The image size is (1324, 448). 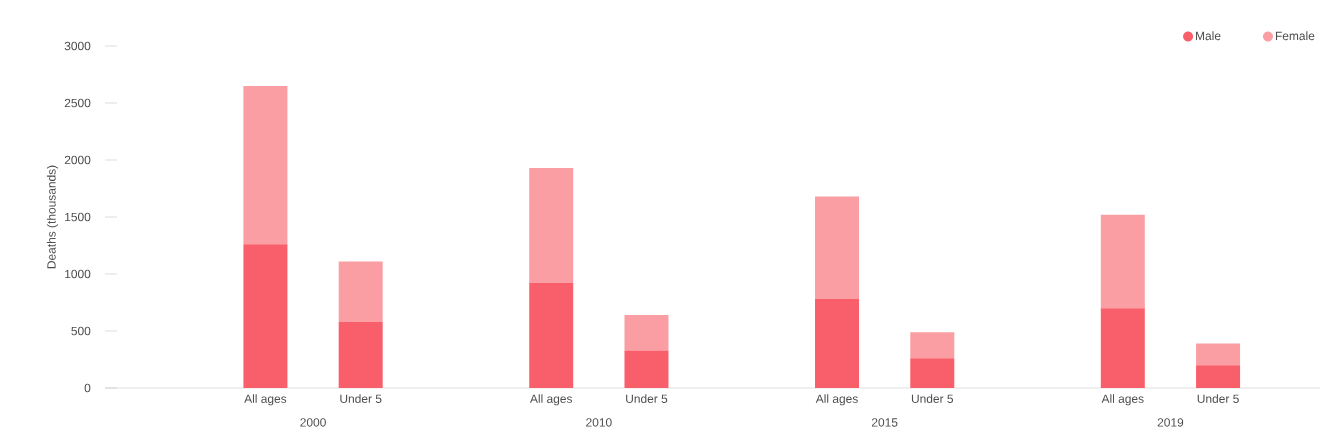 I want to click on text: 2015, so click(x=884, y=422).